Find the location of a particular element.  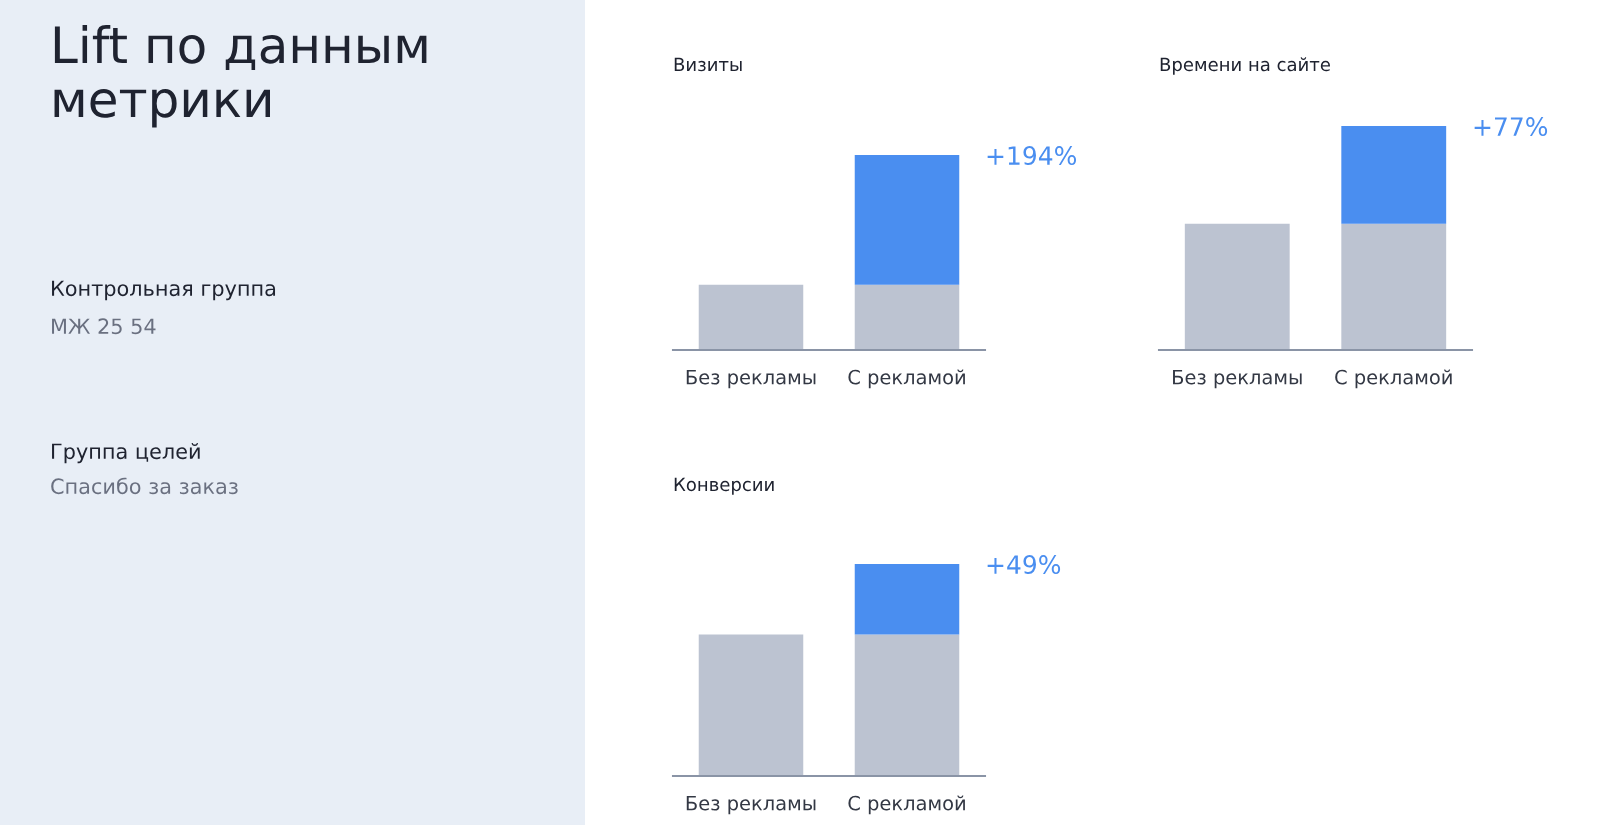

text: Группа целей is located at coordinates (126, 453).